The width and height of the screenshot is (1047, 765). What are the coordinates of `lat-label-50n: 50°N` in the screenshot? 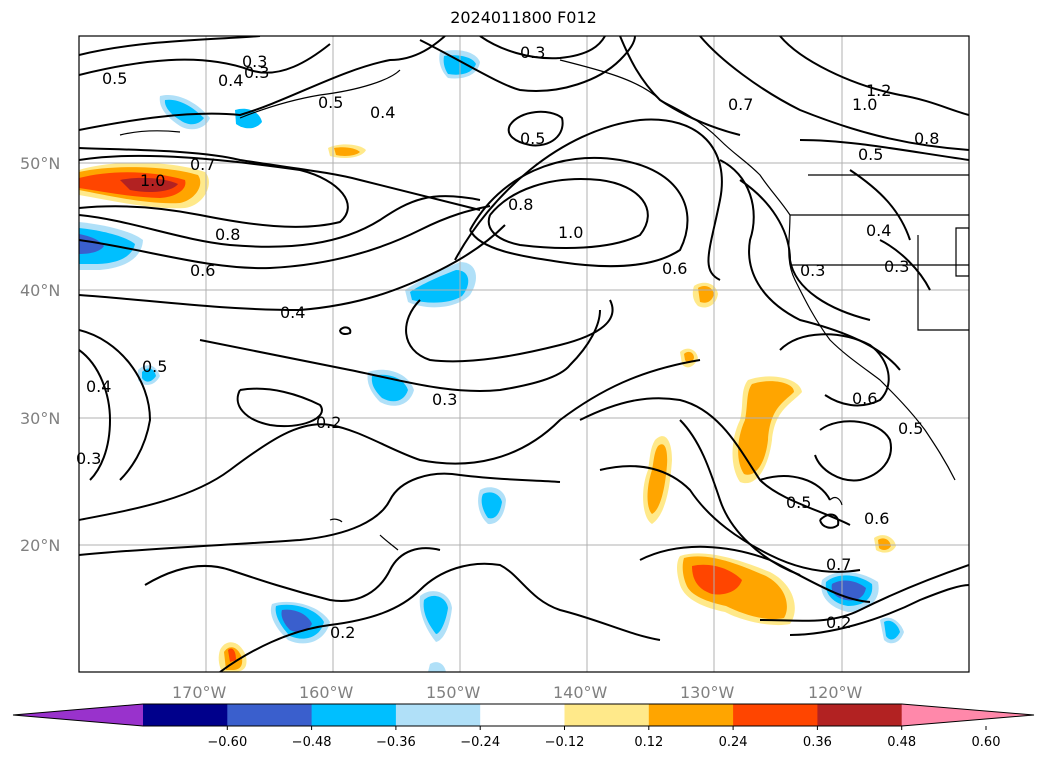 It's located at (40, 163).